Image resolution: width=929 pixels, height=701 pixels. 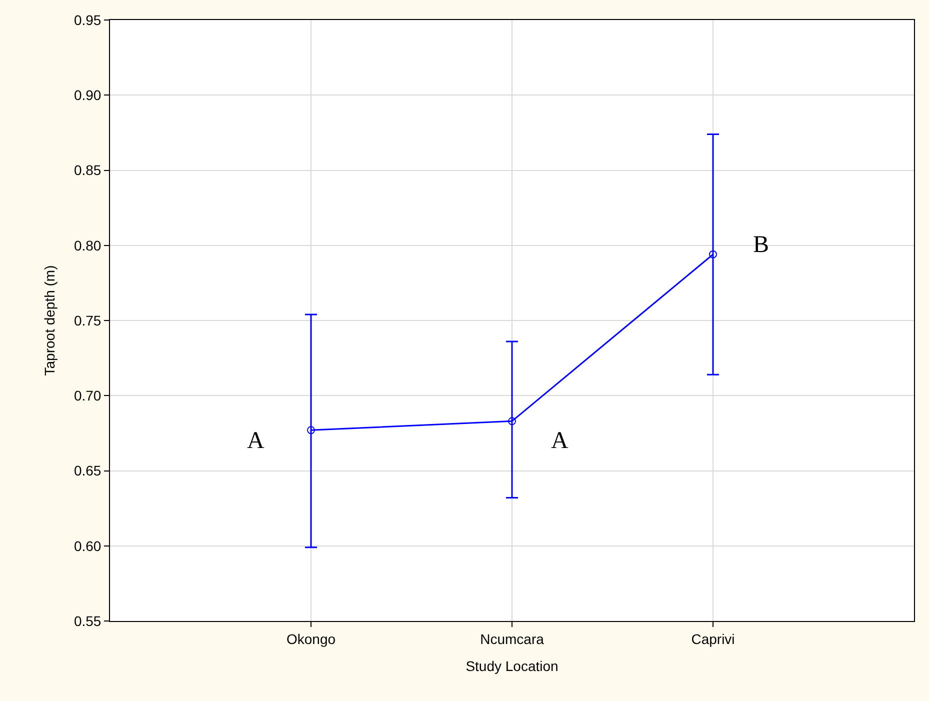 I want to click on y-tick-label: 0.65, so click(x=88, y=470).